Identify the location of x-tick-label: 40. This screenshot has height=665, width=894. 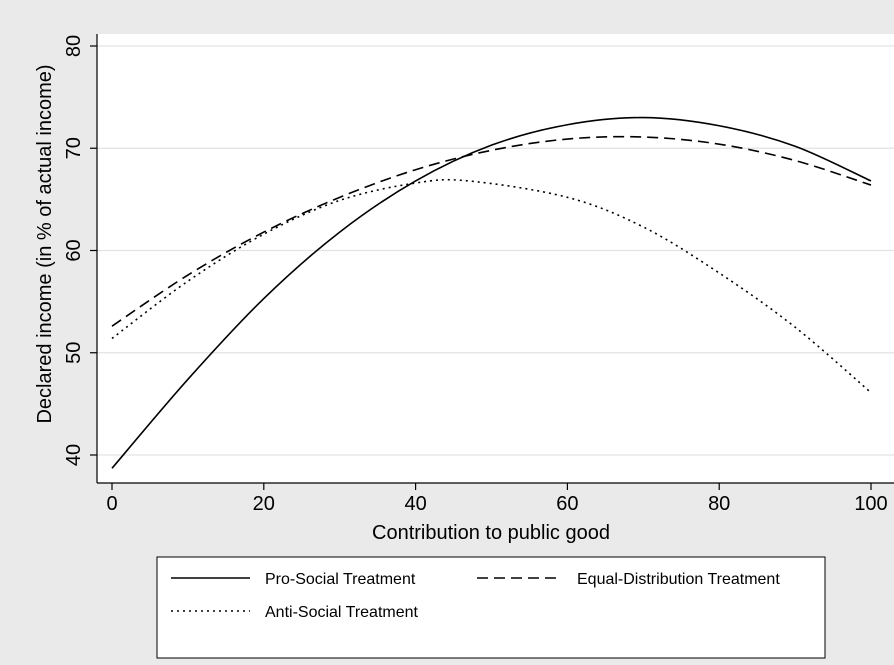
(415, 504).